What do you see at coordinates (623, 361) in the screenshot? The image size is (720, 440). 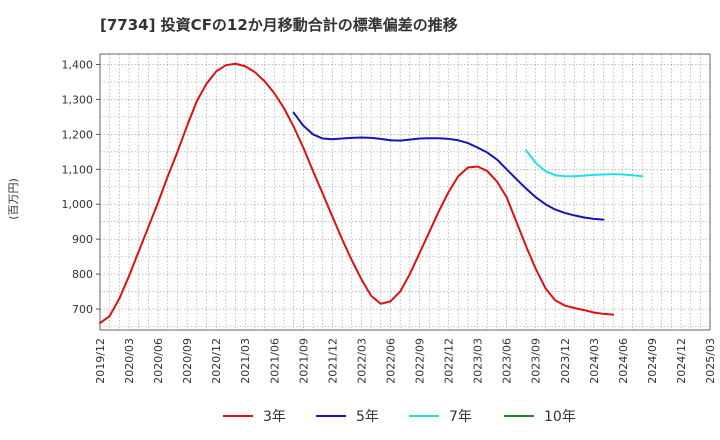 I see `x-tick-label: 2024/06` at bounding box center [623, 361].